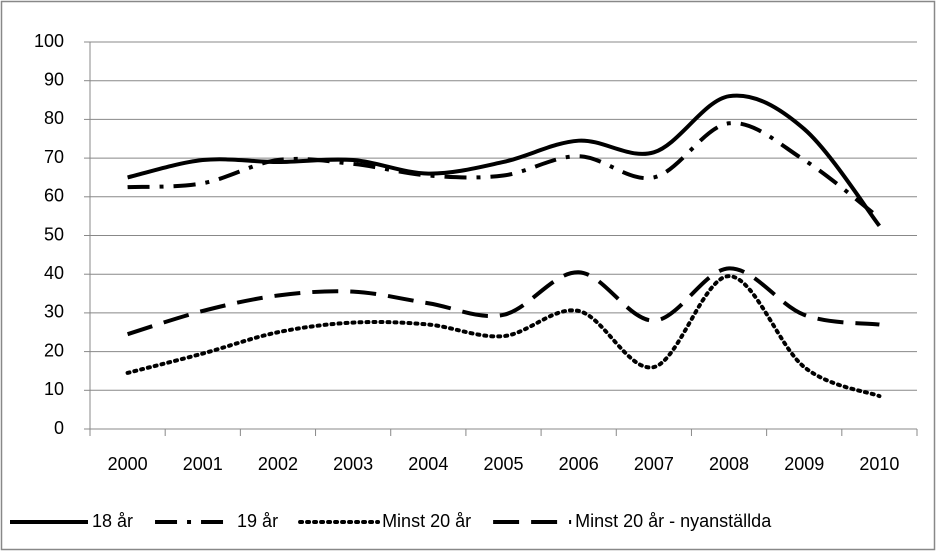  Describe the element at coordinates (278, 464) in the screenshot. I see `x-tick-label: 2002` at that location.